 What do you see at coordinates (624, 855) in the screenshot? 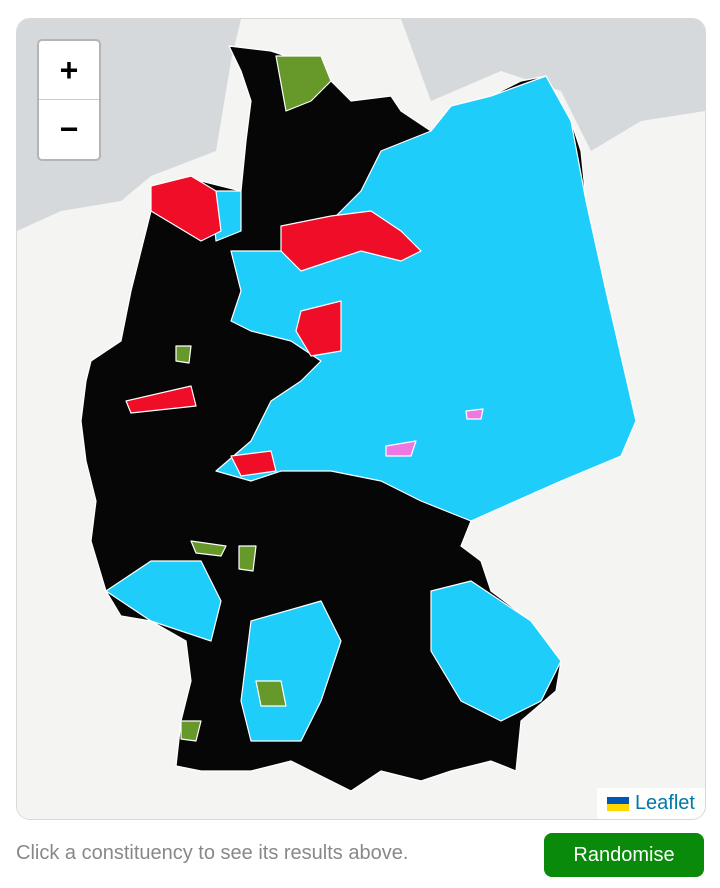
I see `randomise-button: Randomise` at bounding box center [624, 855].